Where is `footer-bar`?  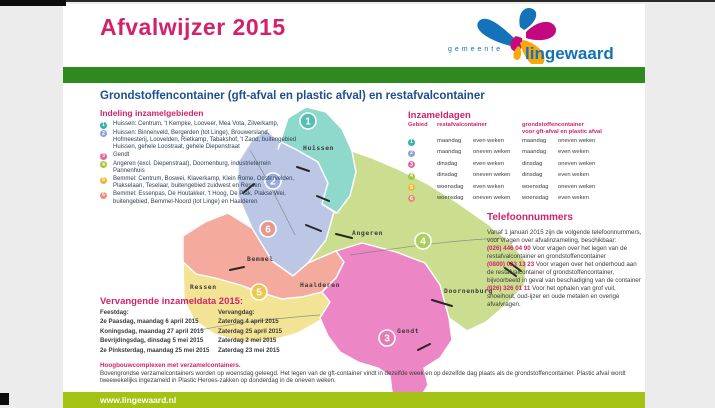
footer-bar is located at coordinates (354, 400).